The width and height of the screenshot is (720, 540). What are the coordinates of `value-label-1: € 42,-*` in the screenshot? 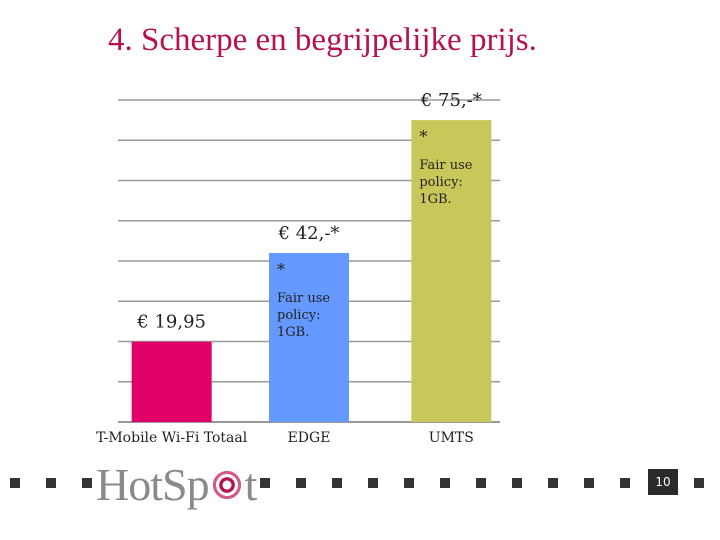 It's located at (309, 233).